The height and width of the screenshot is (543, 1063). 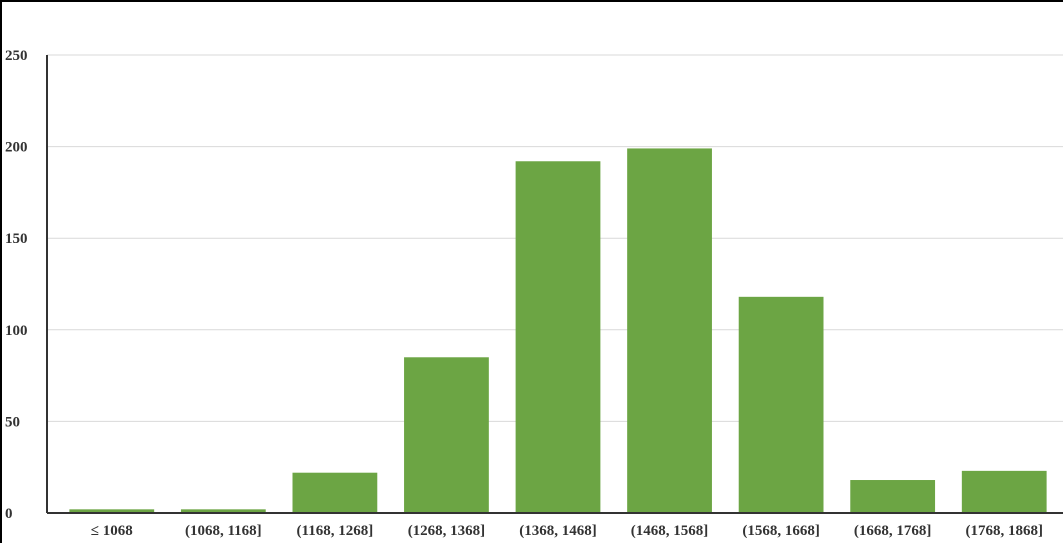 What do you see at coordinates (16, 148) in the screenshot?
I see `y-tick-label: 200` at bounding box center [16, 148].